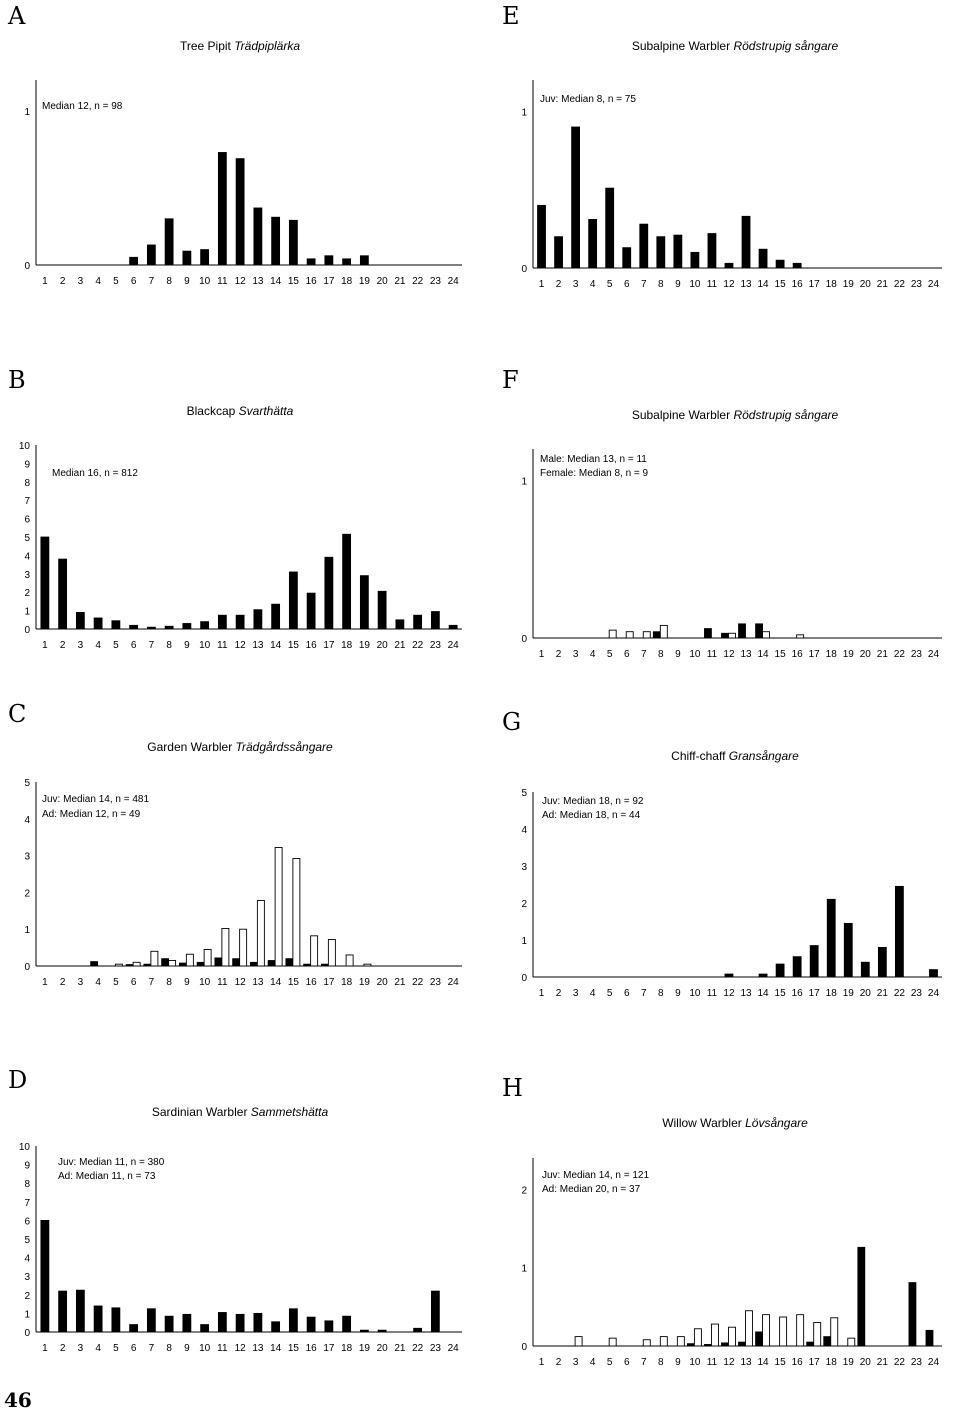 The width and height of the screenshot is (960, 1412). I want to click on y-tick-label: 3, so click(27, 857).